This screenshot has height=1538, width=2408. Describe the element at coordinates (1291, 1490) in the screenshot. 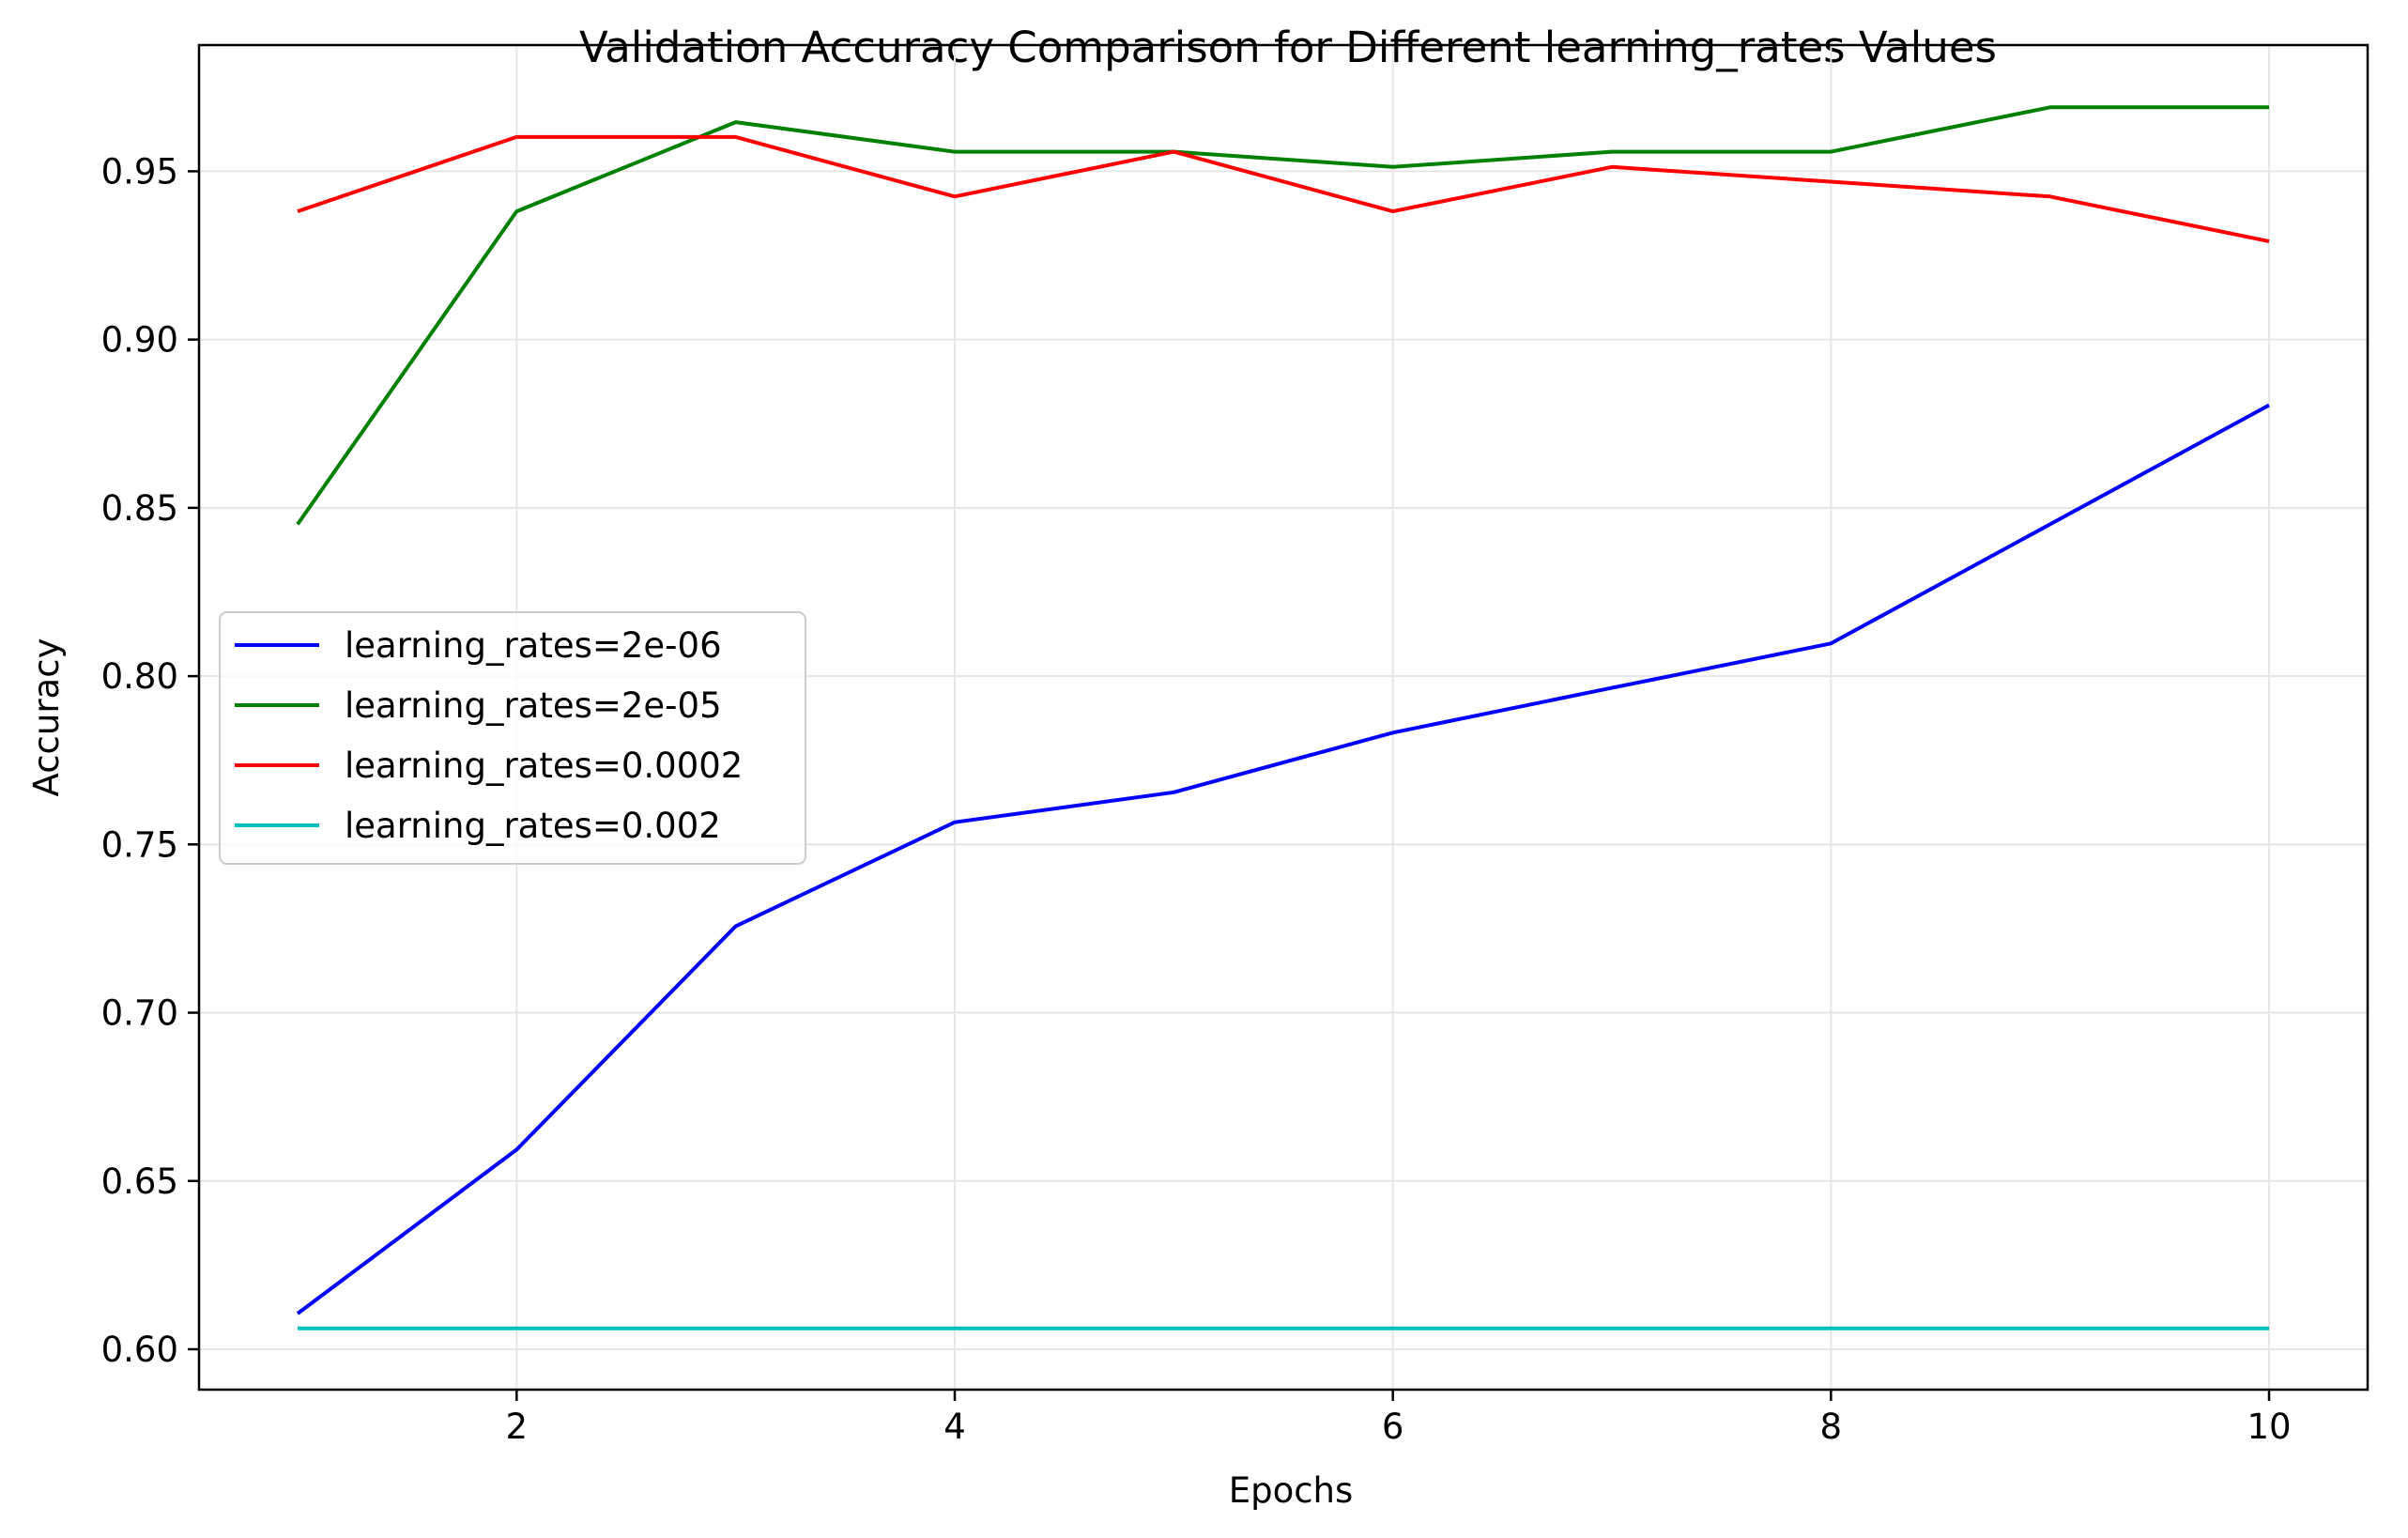

I see `x-axis-label: Epochs` at that location.